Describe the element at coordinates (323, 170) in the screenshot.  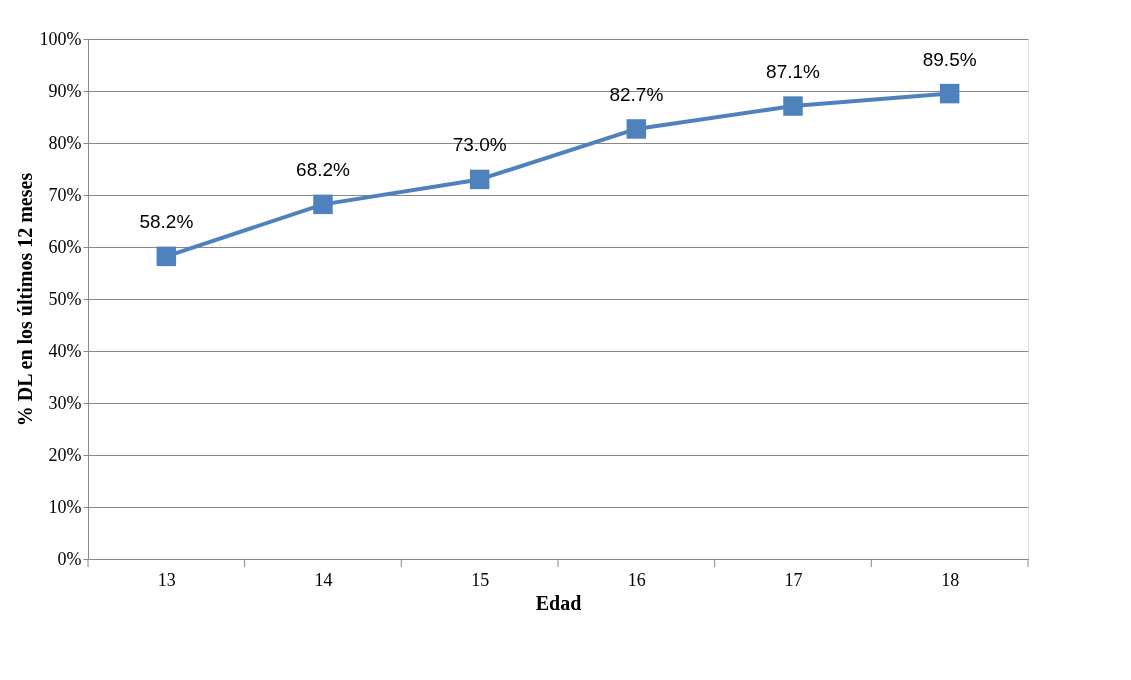
I see `data-label: 68.2%` at that location.